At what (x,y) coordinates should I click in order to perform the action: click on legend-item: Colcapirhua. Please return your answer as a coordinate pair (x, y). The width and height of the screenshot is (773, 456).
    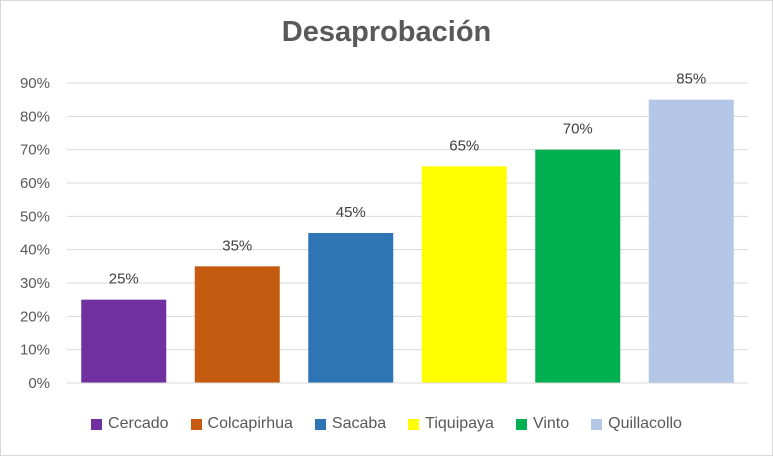
    Looking at the image, I should click on (241, 424).